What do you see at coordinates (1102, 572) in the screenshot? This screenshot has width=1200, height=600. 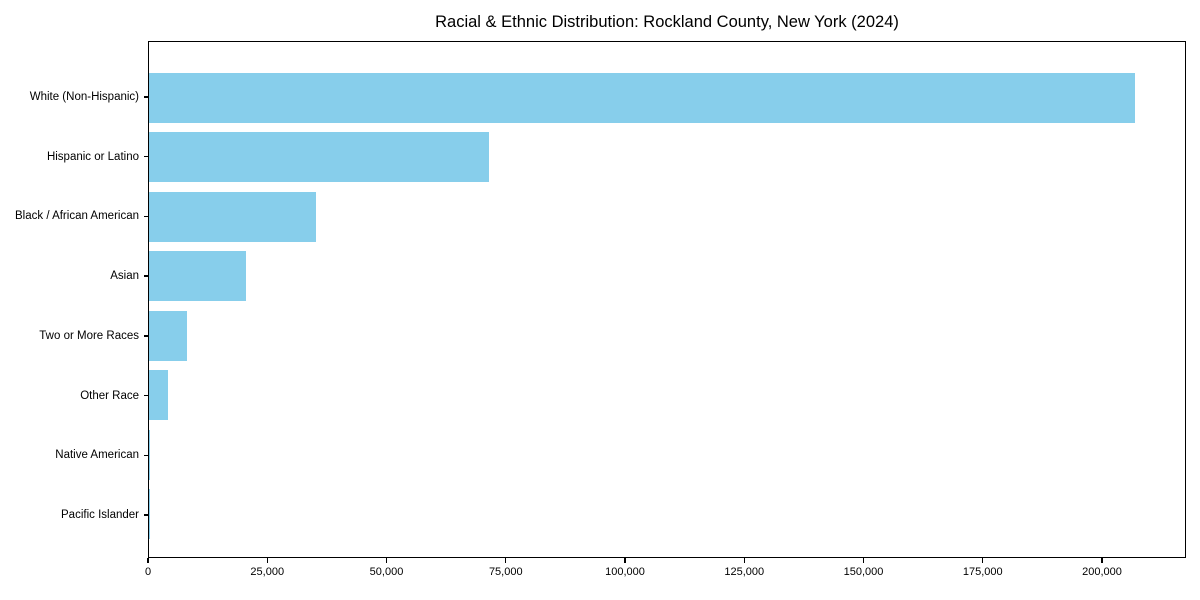 I see `x-tick-label: 200,000` at bounding box center [1102, 572].